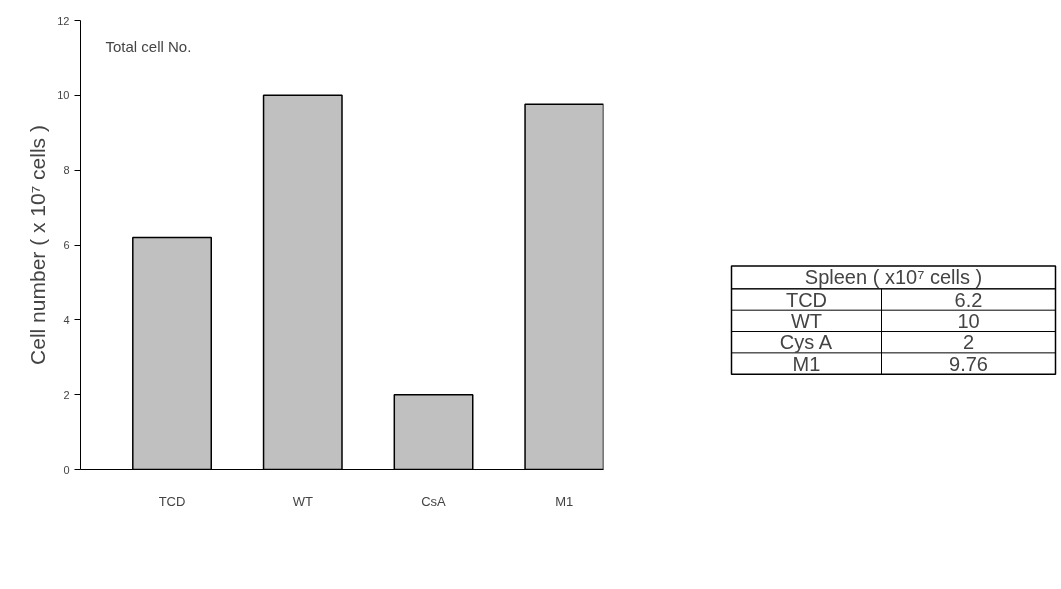  I want to click on y-tick-label: 10, so click(63, 95).